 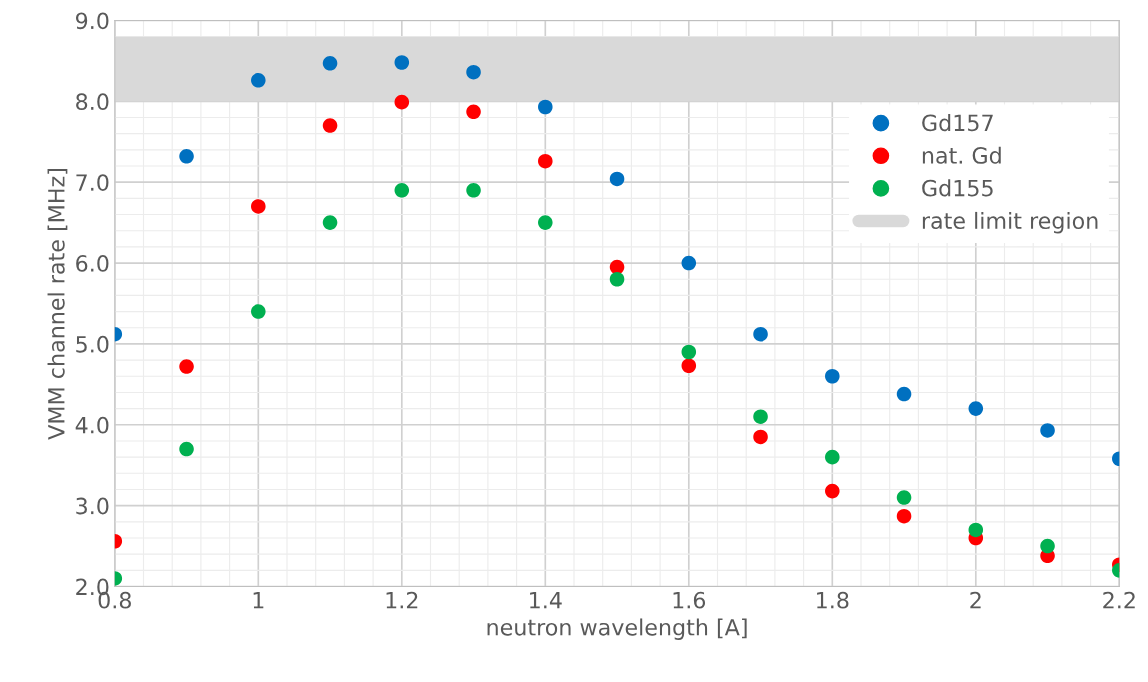 I want to click on y-tick-label: 6.0, so click(x=92, y=263).